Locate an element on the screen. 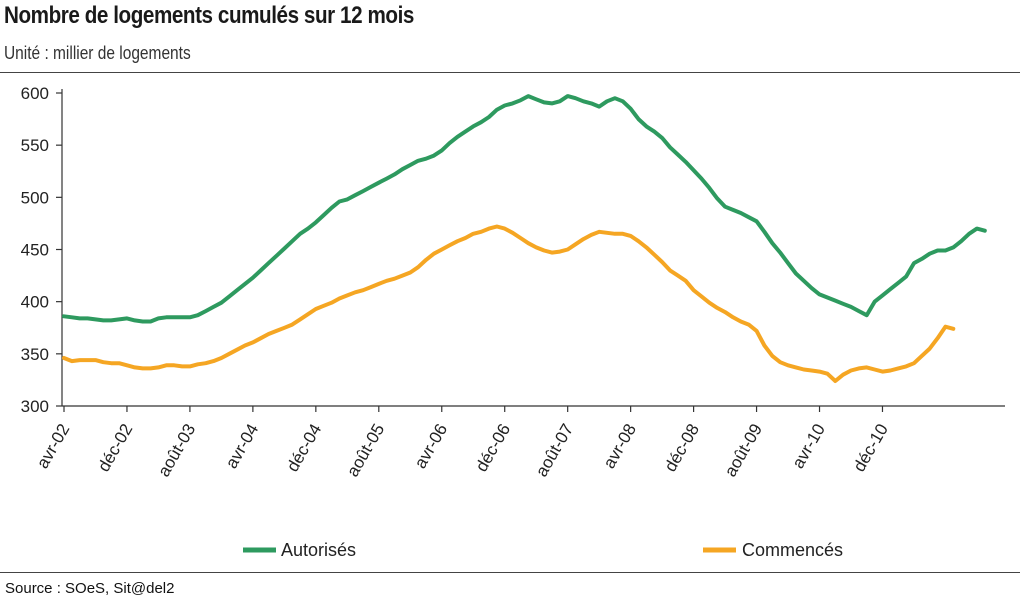 The width and height of the screenshot is (1024, 600). legend-label: Commencés is located at coordinates (792, 550).